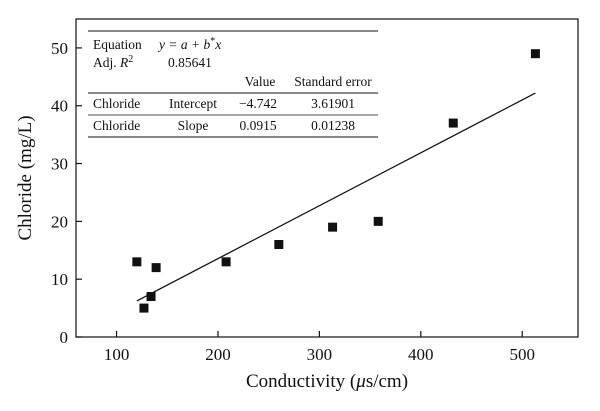 Image resolution: width=600 pixels, height=411 pixels. I want to click on y-axis-title: Chloride (mg/L), so click(25, 177).